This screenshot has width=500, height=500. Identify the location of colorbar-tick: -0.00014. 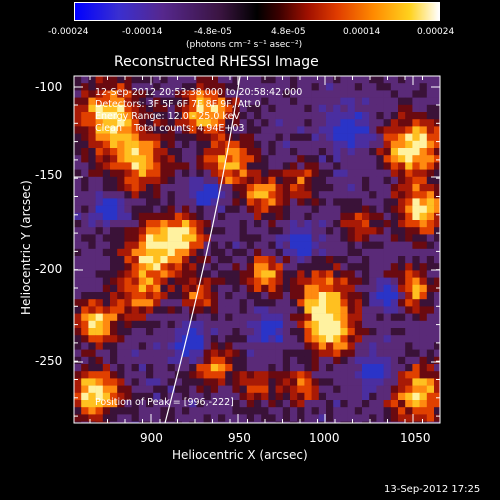
(142, 32).